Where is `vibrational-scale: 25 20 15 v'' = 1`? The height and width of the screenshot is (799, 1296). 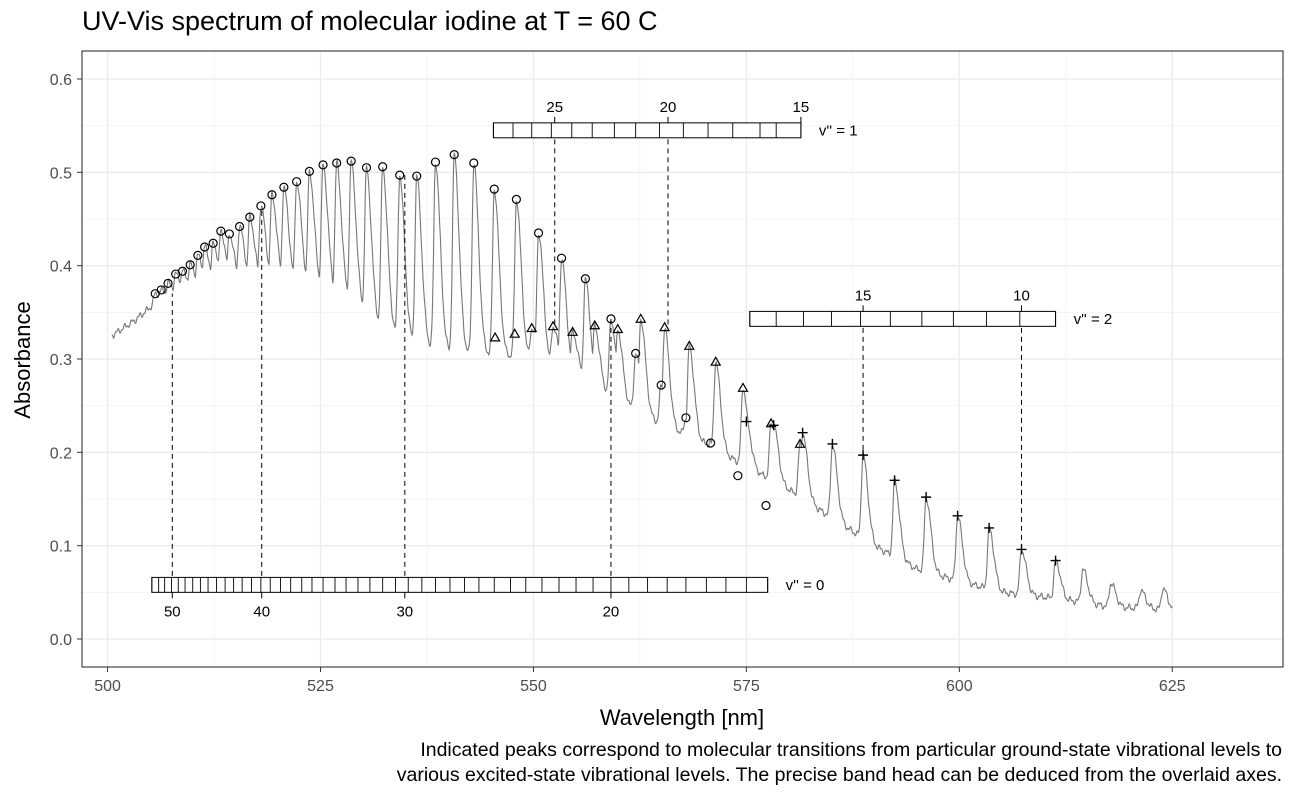 vibrational-scale: 25 20 15 v'' = 1 is located at coordinates (675, 119).